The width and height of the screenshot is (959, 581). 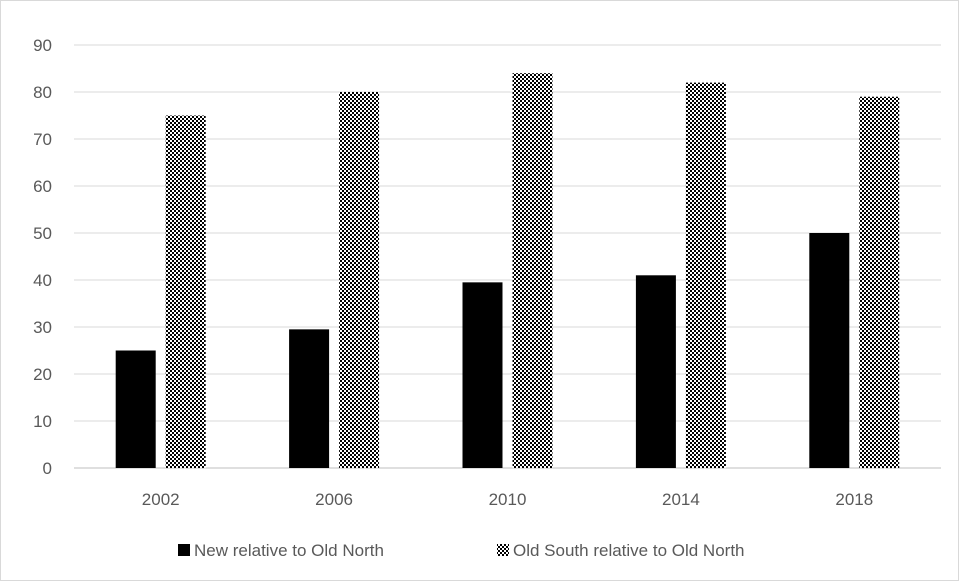 I want to click on x-tick-label: 2014, so click(x=681, y=499).